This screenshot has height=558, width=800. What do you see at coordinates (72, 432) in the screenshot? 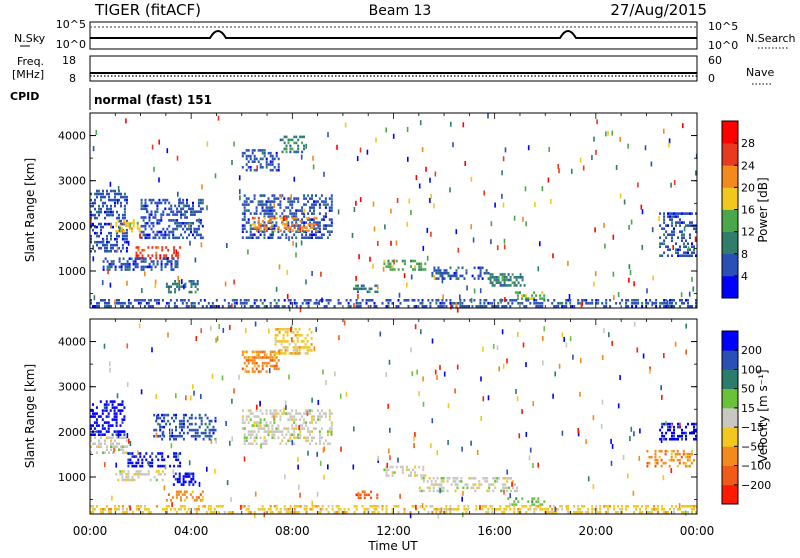
I see `velocity-ytick-label: 2000` at bounding box center [72, 432].